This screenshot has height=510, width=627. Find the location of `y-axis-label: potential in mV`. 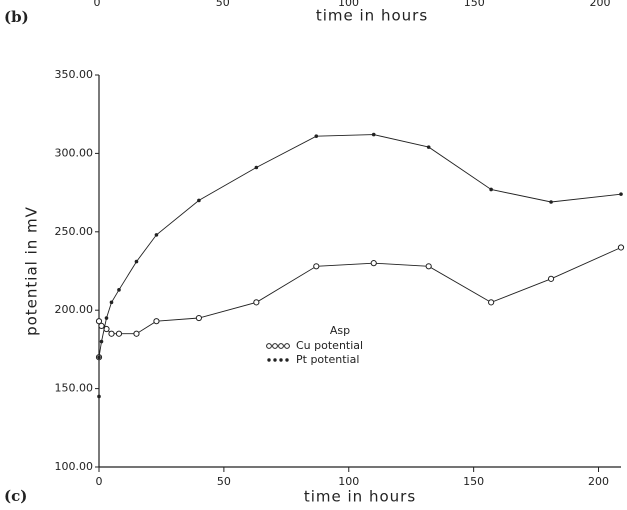

y-axis-label: potential in mV is located at coordinates (32, 271).